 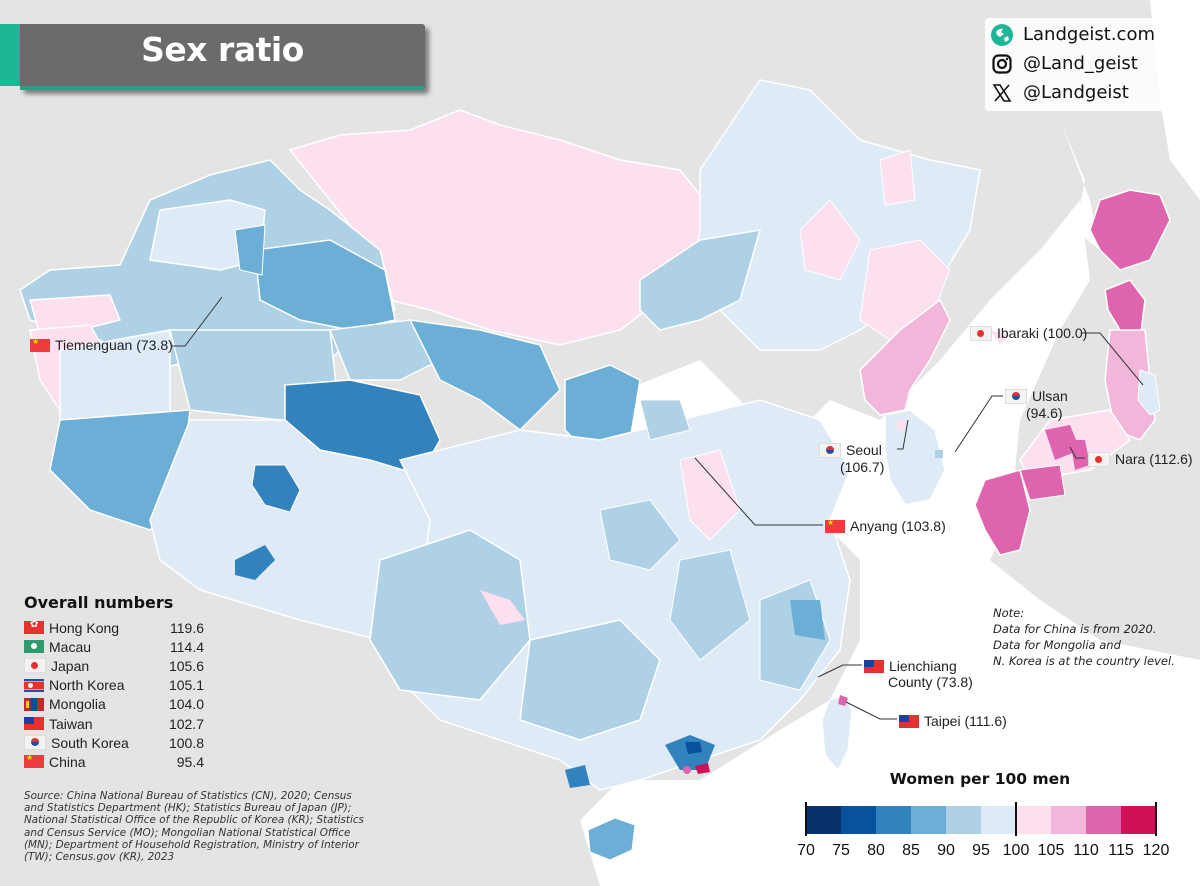 What do you see at coordinates (980, 779) in the screenshot?
I see `legend-title: Women per 100 men` at bounding box center [980, 779].